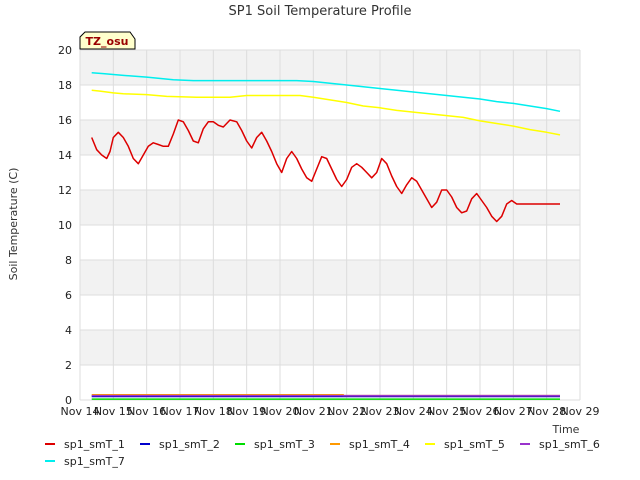 This screenshot has width=640, height=480. What do you see at coordinates (113, 411) in the screenshot?
I see `x-tick-label: Nov 15` at bounding box center [113, 411].